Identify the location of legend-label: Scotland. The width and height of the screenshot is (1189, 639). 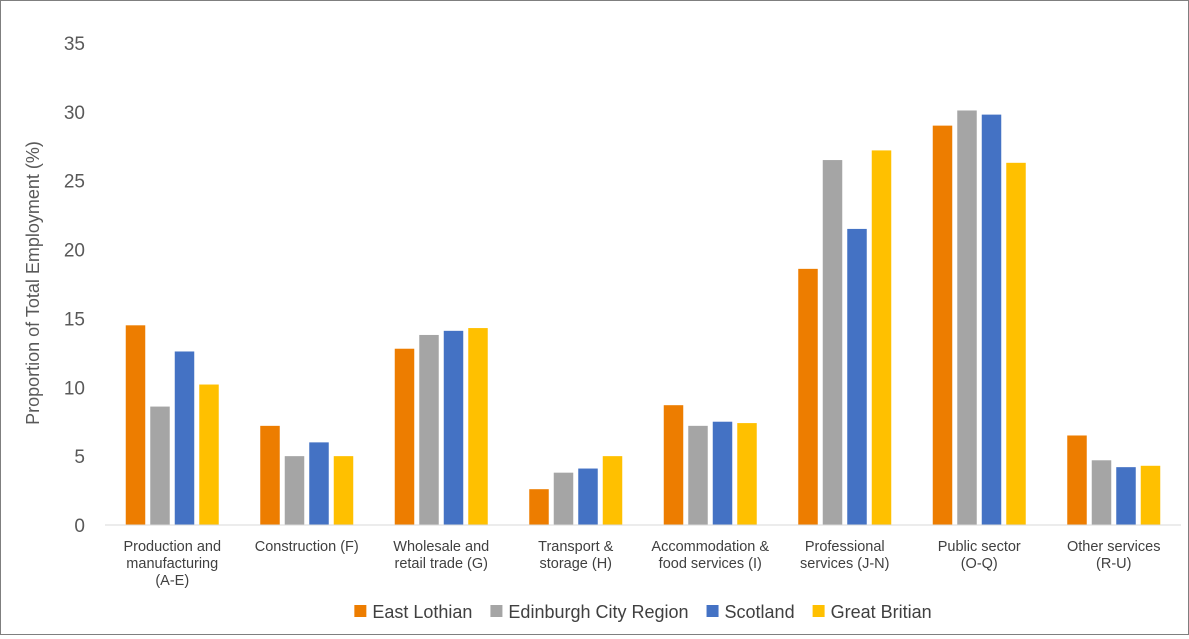
(760, 612).